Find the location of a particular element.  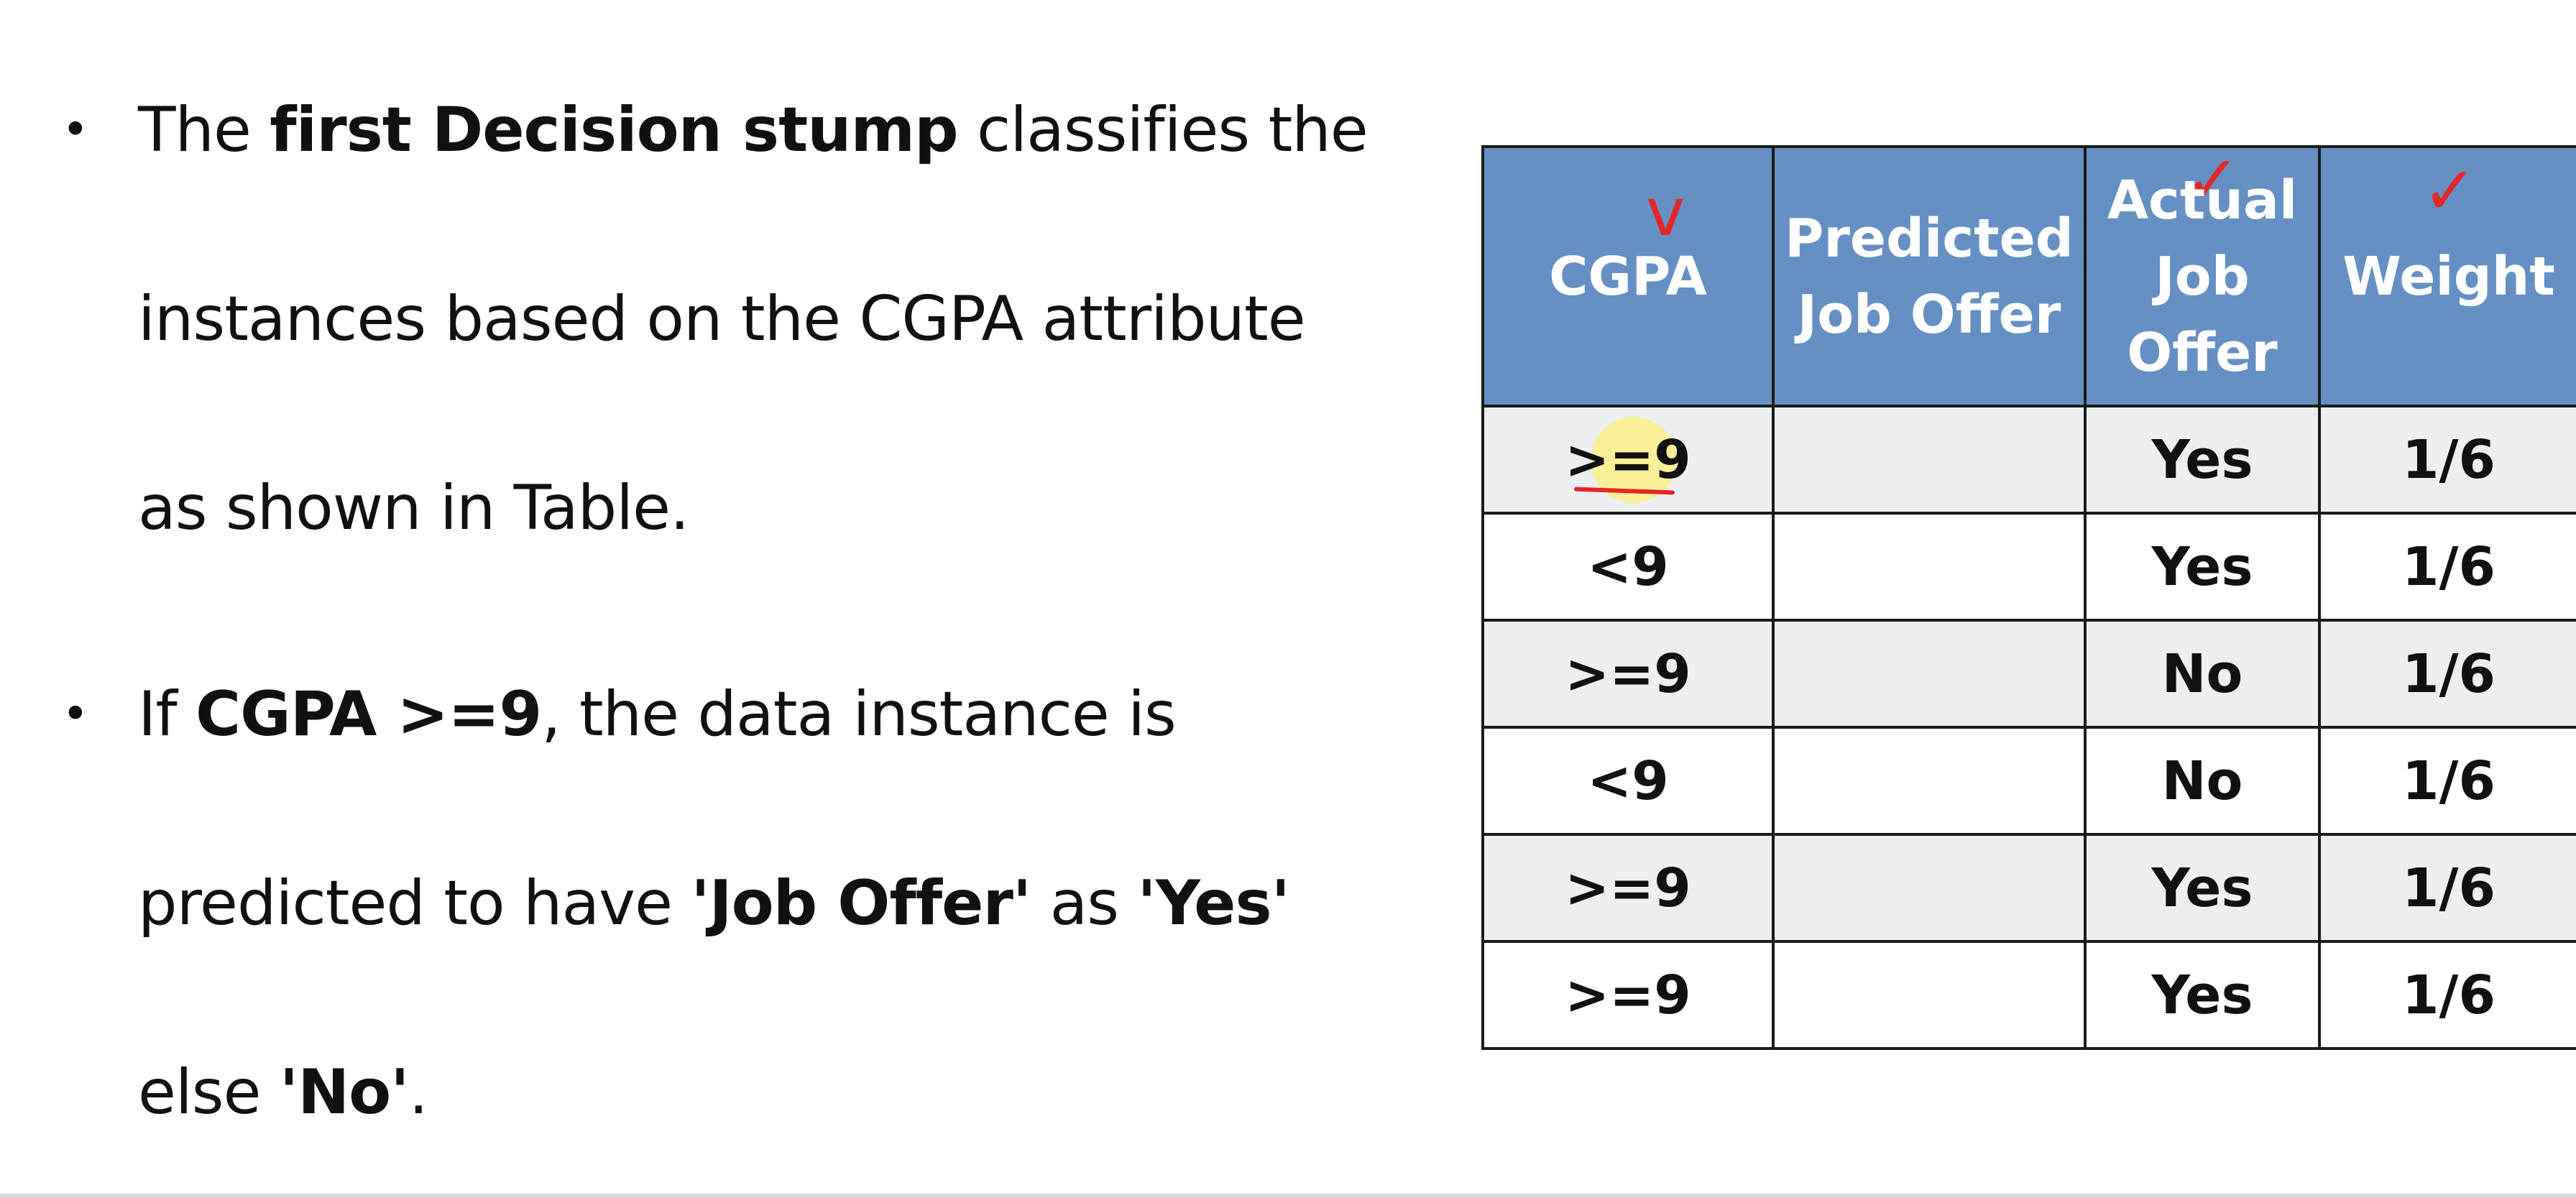

header-cgpa-label: CGPA is located at coordinates (1628, 276).